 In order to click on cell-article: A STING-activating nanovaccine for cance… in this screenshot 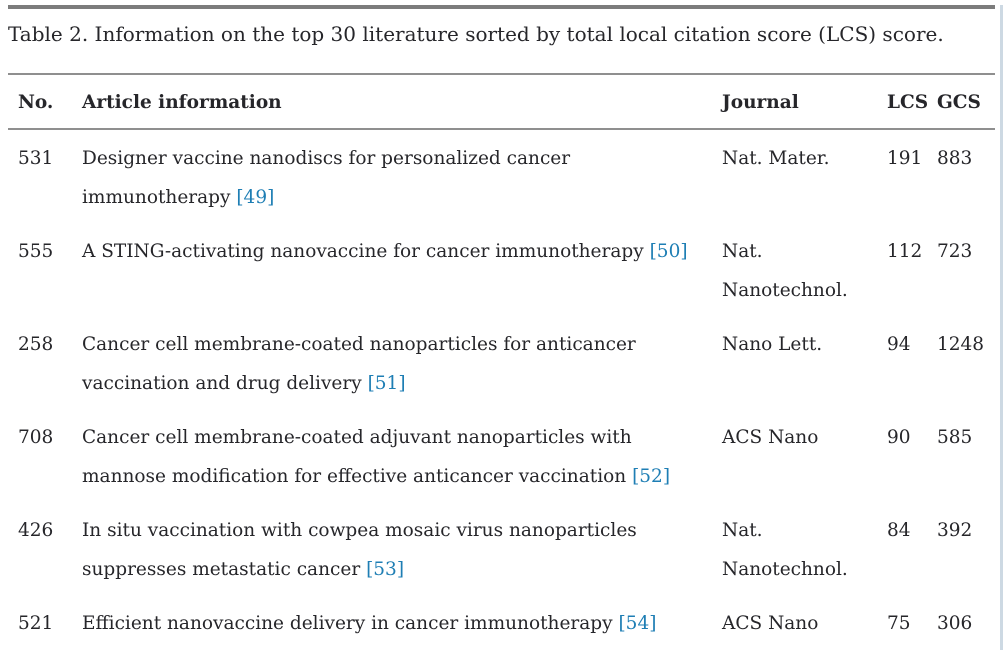, I will do `click(402, 269)`.